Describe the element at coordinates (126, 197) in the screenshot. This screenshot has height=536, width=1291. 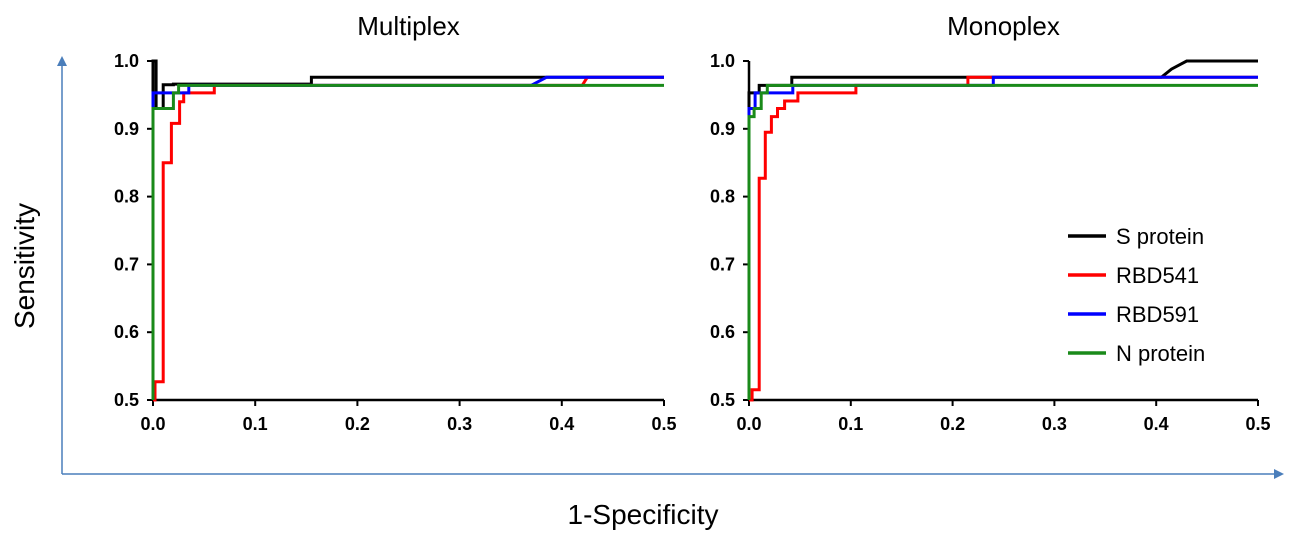
I see `multiplex-y-tick-label: 0.8` at that location.